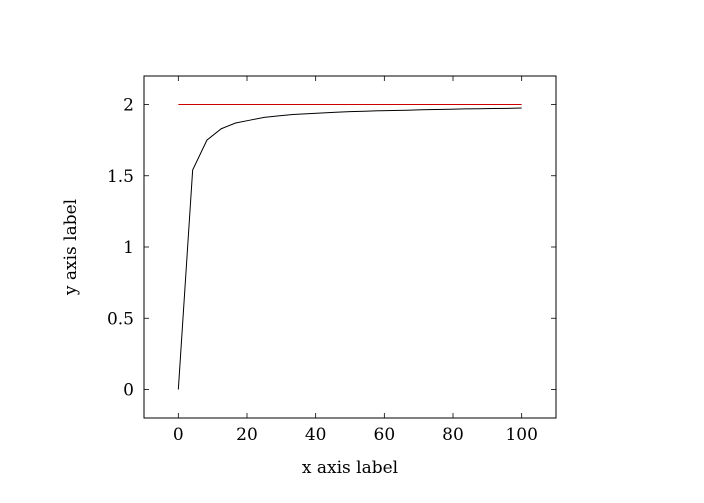 This screenshot has height=503, width=704. I want to click on y-tick-label: 1.5, so click(120, 177).